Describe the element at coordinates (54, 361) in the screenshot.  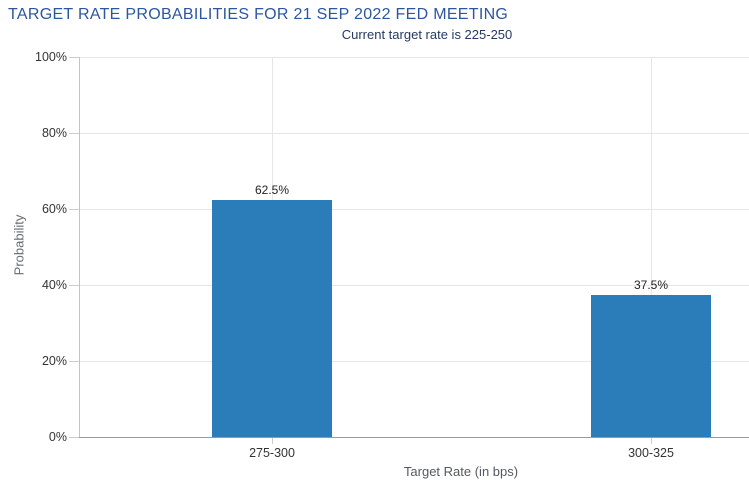
I see `y-tick-label: 20%` at that location.